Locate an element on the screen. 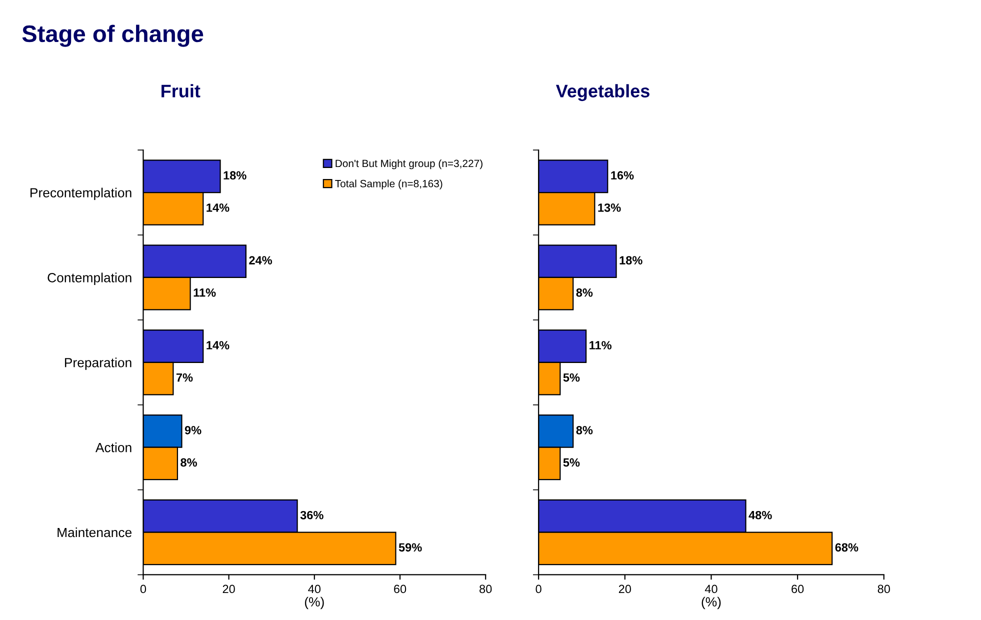  y-tick-label: Preparation is located at coordinates (98, 364).